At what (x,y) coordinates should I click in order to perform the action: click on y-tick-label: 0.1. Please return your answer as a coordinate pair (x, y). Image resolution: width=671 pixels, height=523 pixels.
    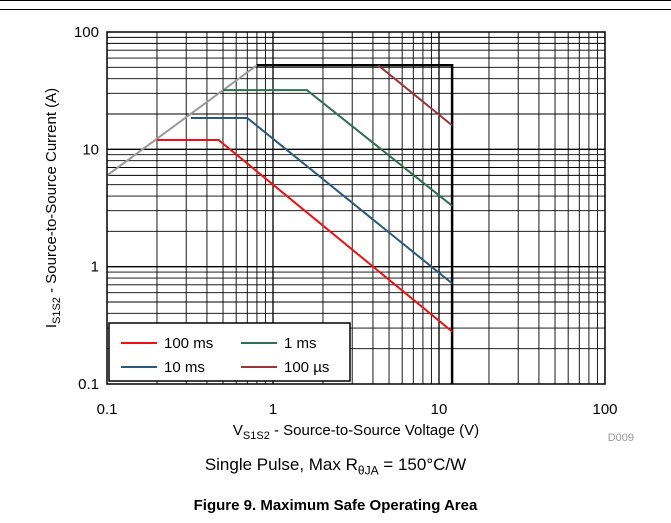
    Looking at the image, I should click on (88, 384).